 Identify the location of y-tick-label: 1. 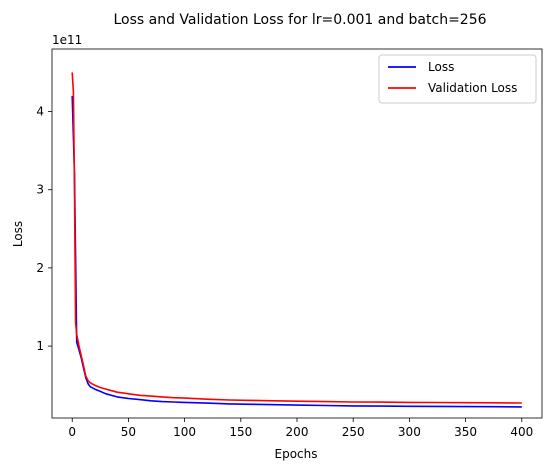
(40, 346).